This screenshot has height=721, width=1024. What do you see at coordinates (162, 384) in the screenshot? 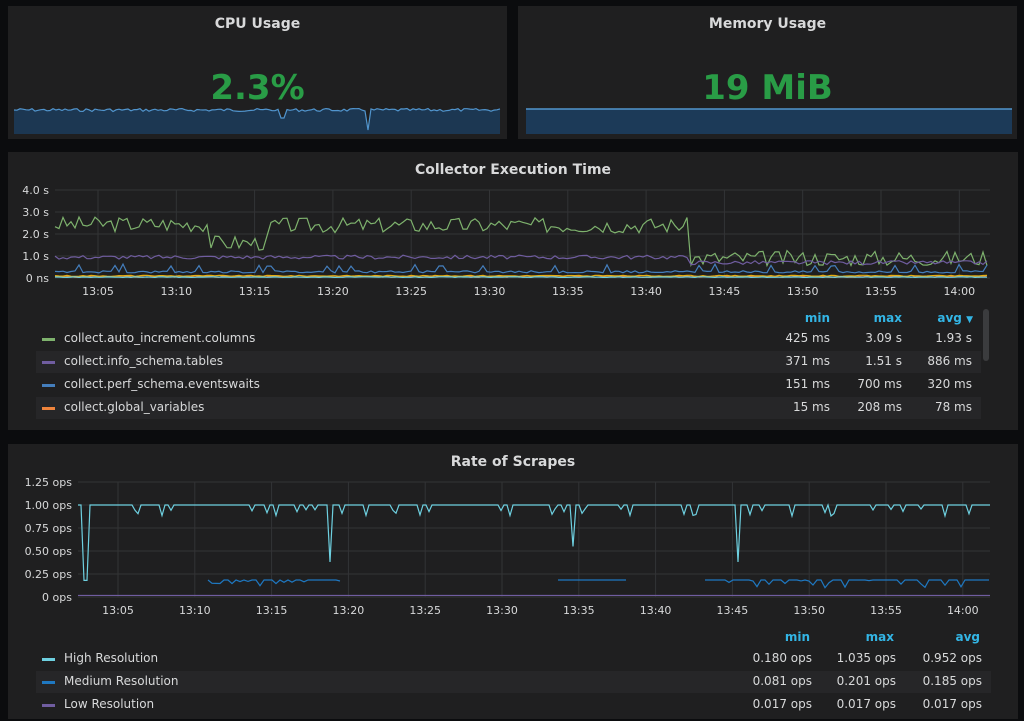
I see `series-name: collect.perf_schema.eventswaits` at bounding box center [162, 384].